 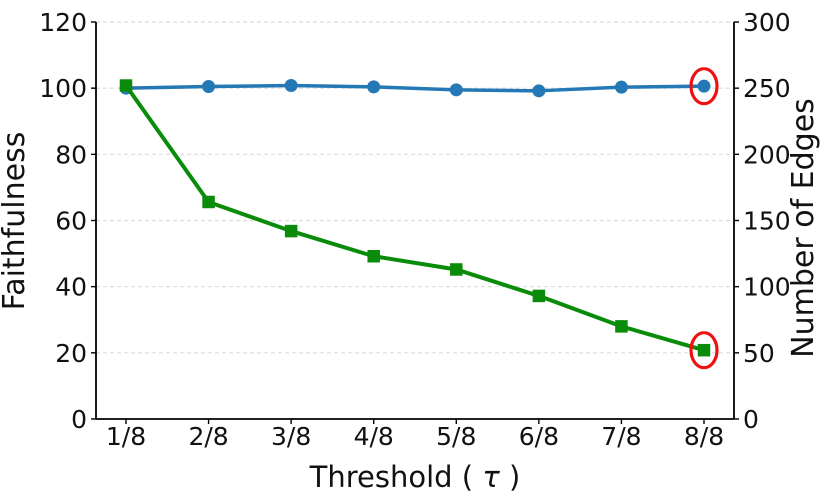 What do you see at coordinates (456, 436) in the screenshot?
I see `x-axis-tick-label: 5/8` at bounding box center [456, 436].